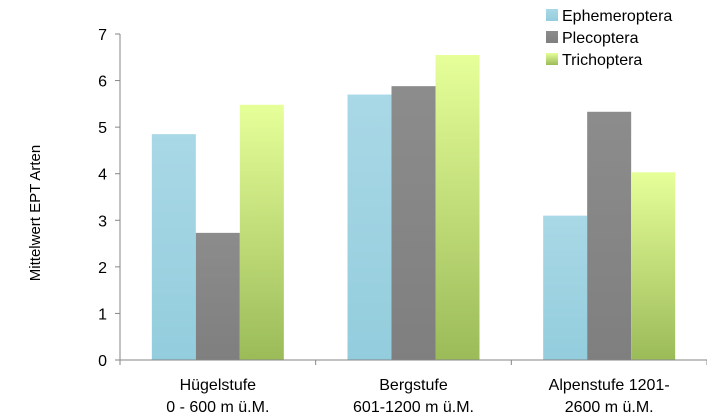  What do you see at coordinates (102, 221) in the screenshot?
I see `y-tick-label: 3` at bounding box center [102, 221].